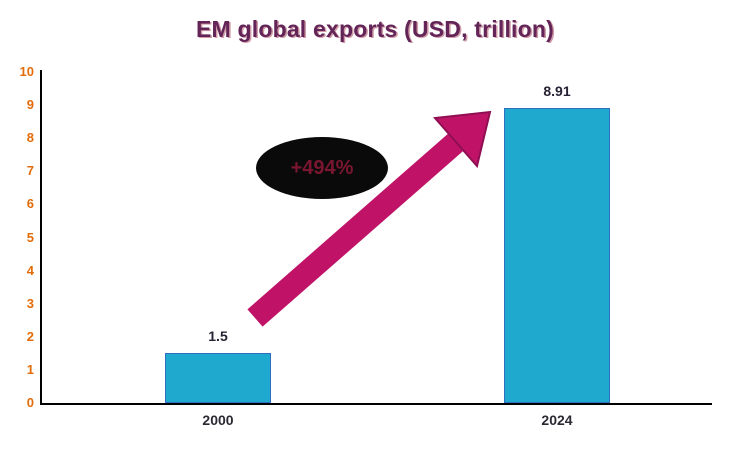  What do you see at coordinates (374, 29) in the screenshot?
I see `chart-title: EM global exports (USD, trillion)` at bounding box center [374, 29].